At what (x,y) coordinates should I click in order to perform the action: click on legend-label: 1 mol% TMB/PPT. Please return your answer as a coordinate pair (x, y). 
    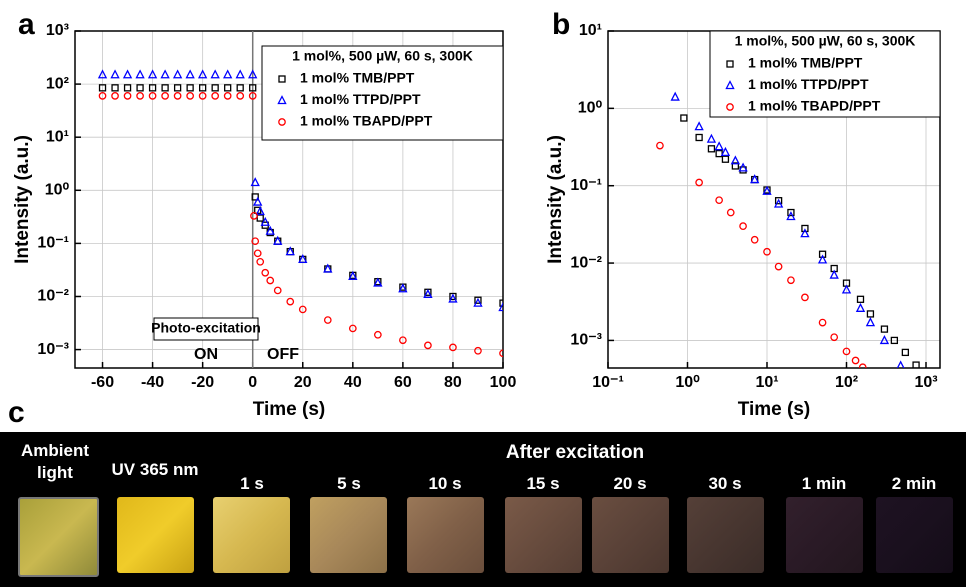
    Looking at the image, I should click on (805, 63).